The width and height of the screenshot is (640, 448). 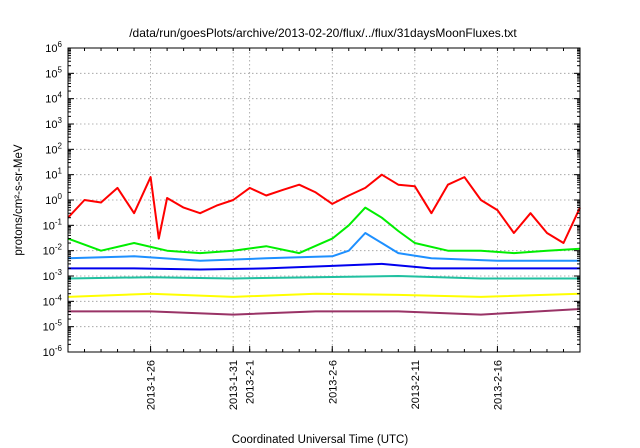 What do you see at coordinates (498, 385) in the screenshot?
I see `x-tick-label: 2013-2-16` at bounding box center [498, 385].